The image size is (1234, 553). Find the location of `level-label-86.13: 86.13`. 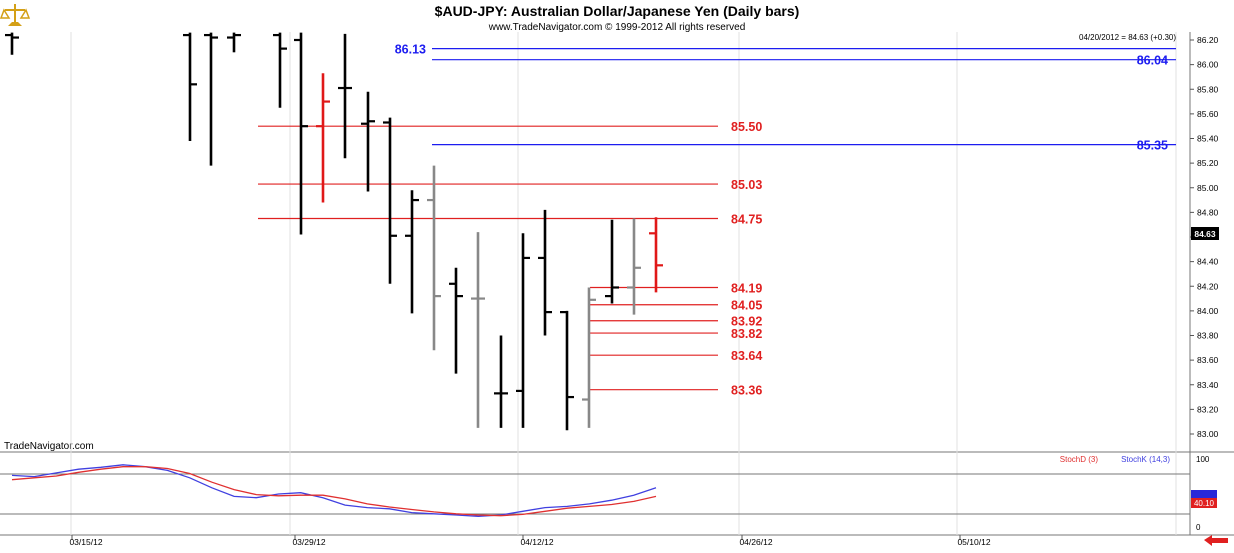

level-label-86.13: 86.13 is located at coordinates (410, 50).